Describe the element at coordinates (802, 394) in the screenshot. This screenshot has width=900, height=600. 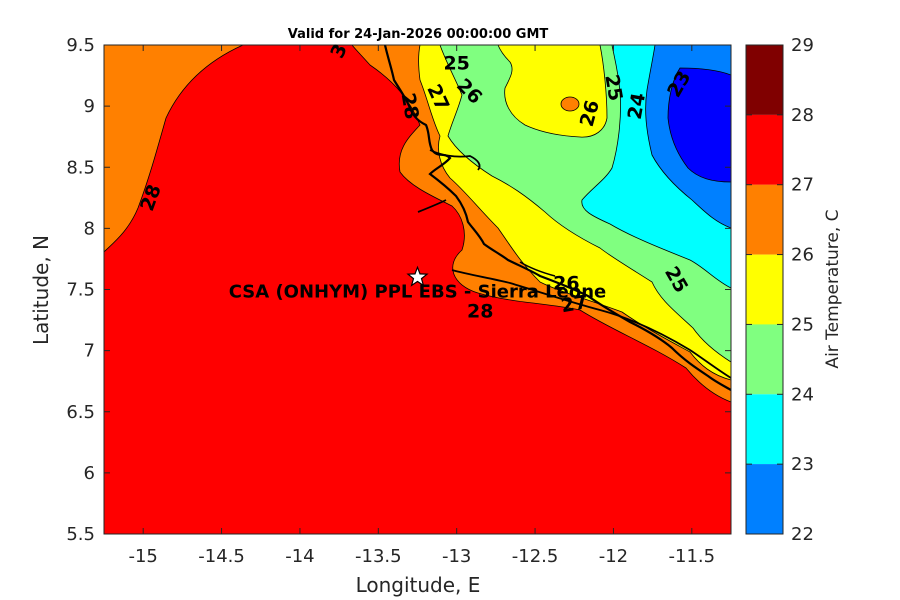
I see `colorbar-tick-label: 24` at that location.